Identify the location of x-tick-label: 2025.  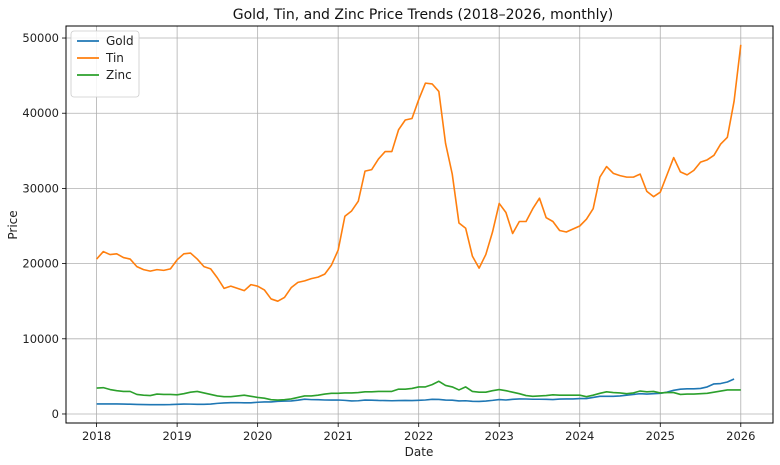
(660, 436).